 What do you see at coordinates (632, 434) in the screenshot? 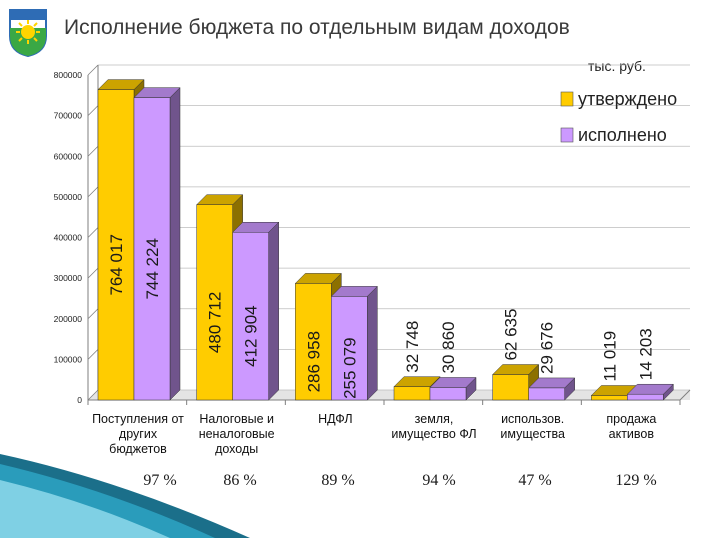
I see `x-category-label: активов` at bounding box center [632, 434].